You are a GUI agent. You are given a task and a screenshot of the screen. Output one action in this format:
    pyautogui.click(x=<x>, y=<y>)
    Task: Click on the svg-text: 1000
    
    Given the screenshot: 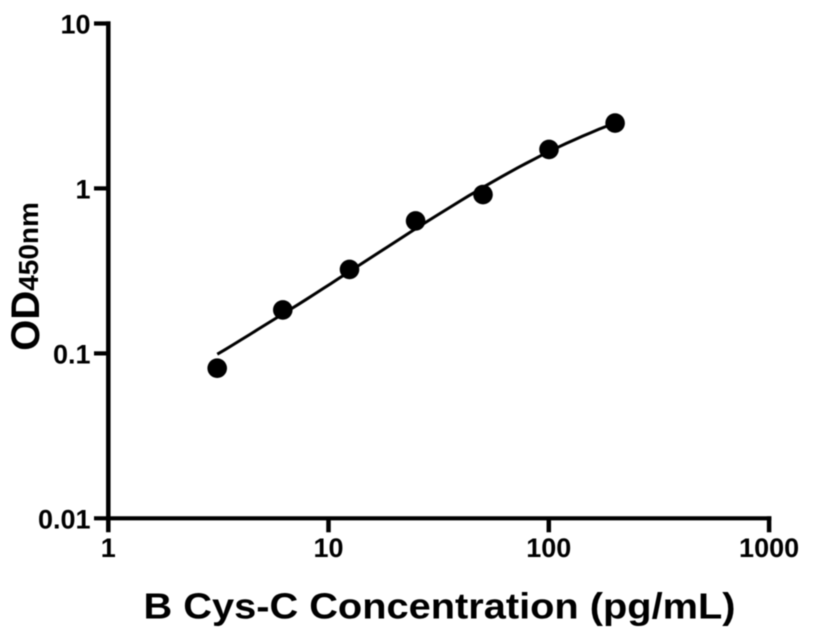 What is the action you would take?
    pyautogui.click(x=769, y=548)
    